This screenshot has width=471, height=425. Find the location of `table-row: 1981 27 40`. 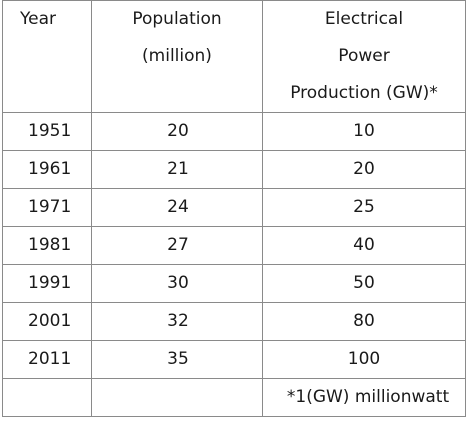

table-row: 1981 27 40 is located at coordinates (234, 245).